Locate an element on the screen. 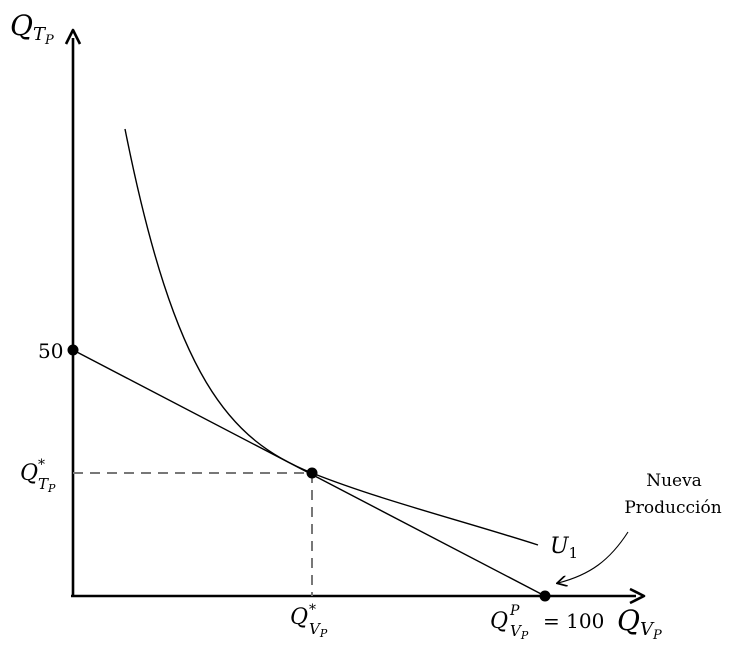 This screenshot has width=746, height=657. y-intercept-label: 50 is located at coordinates (50, 351).